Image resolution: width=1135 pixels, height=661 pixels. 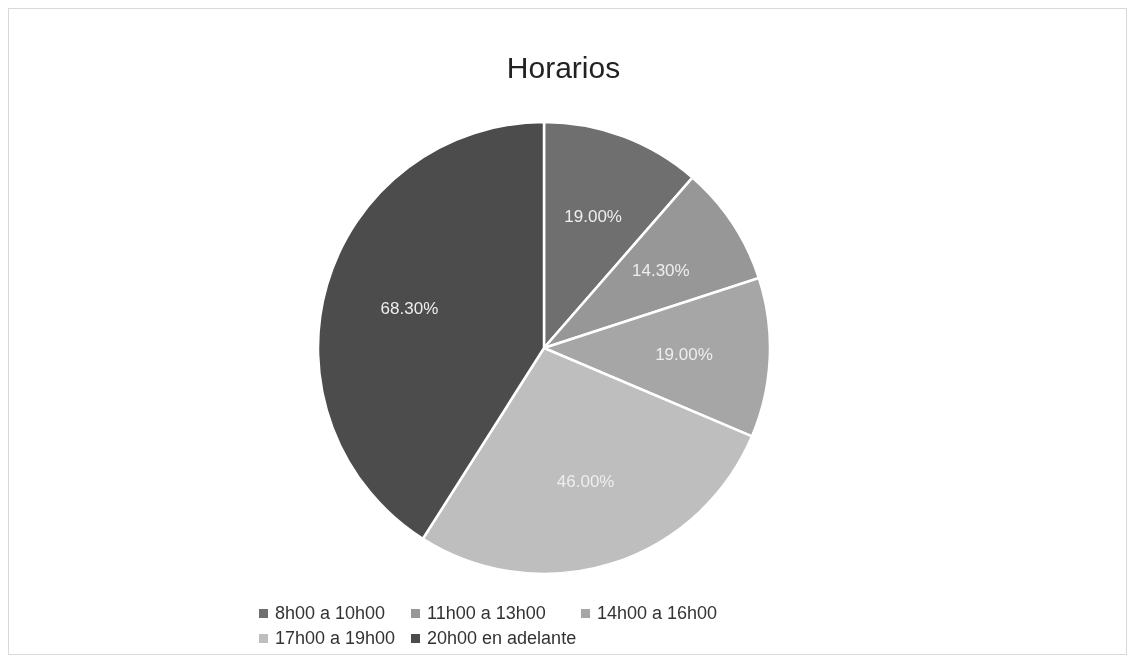 What do you see at coordinates (657, 613) in the screenshot?
I see `legend-label: 14h00 a 16h00` at bounding box center [657, 613].